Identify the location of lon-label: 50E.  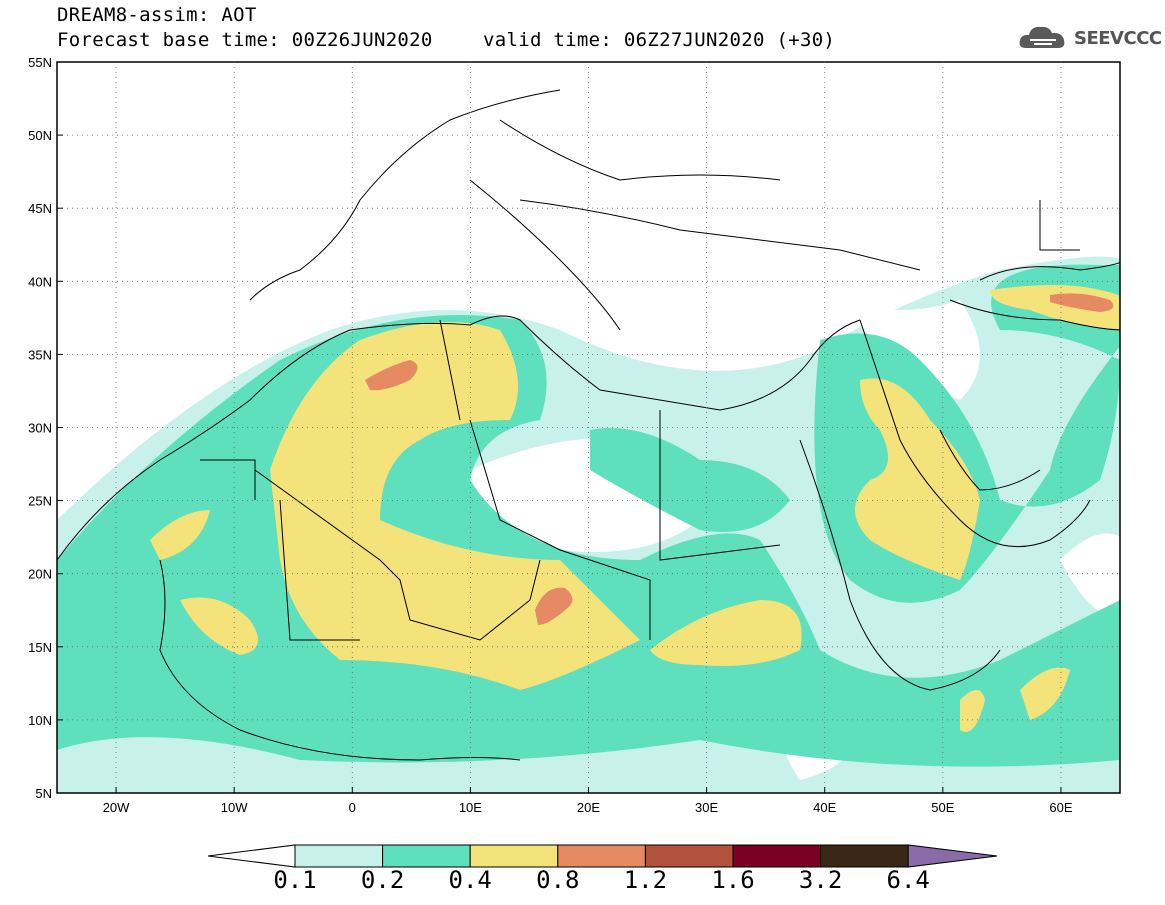
(942, 807).